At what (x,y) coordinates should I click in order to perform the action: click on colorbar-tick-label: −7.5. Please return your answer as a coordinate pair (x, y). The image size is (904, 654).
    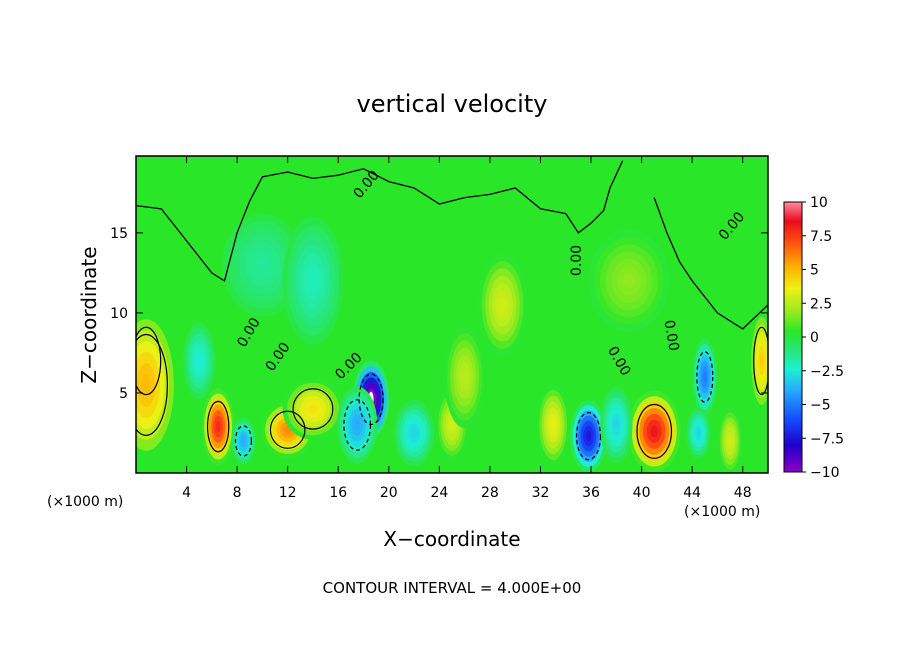
    Looking at the image, I should click on (827, 439).